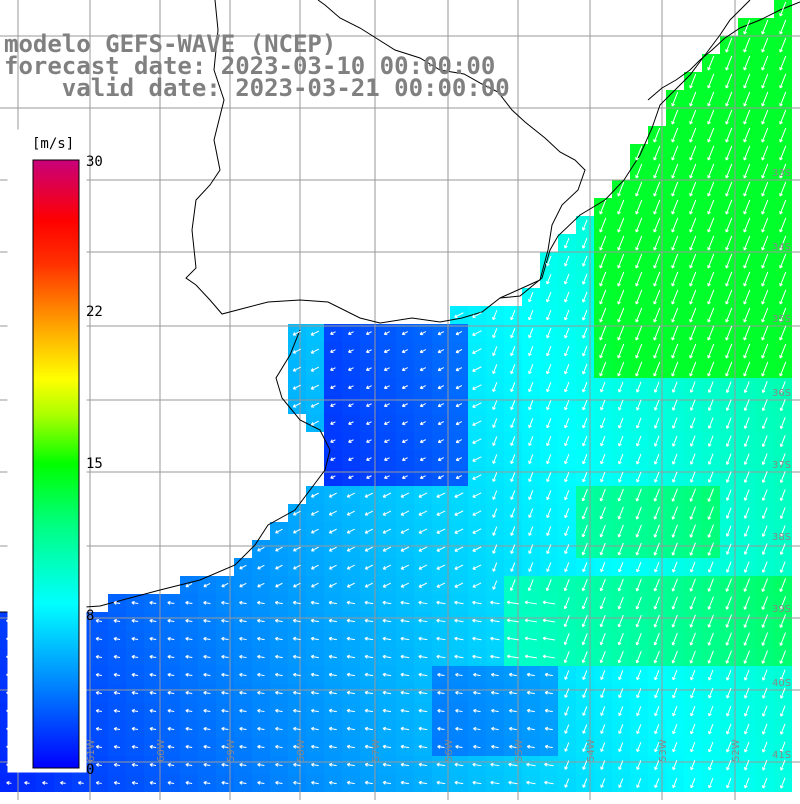  What do you see at coordinates (781, 173) in the screenshot?
I see `lat-label: 33S` at bounding box center [781, 173].